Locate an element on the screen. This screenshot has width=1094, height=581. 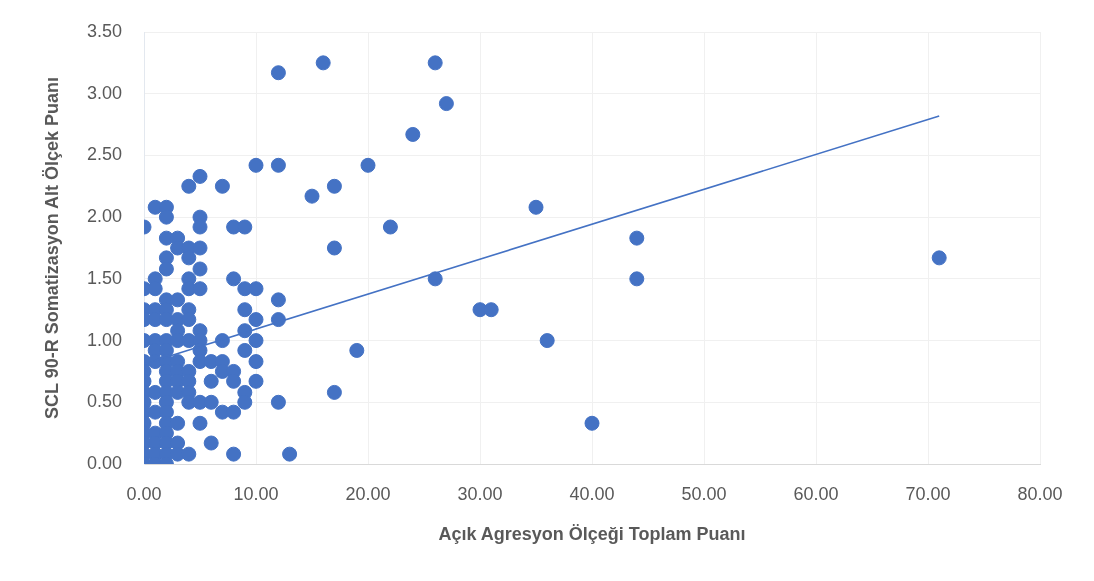
y-tick-label: 1.50 is located at coordinates (104, 277).